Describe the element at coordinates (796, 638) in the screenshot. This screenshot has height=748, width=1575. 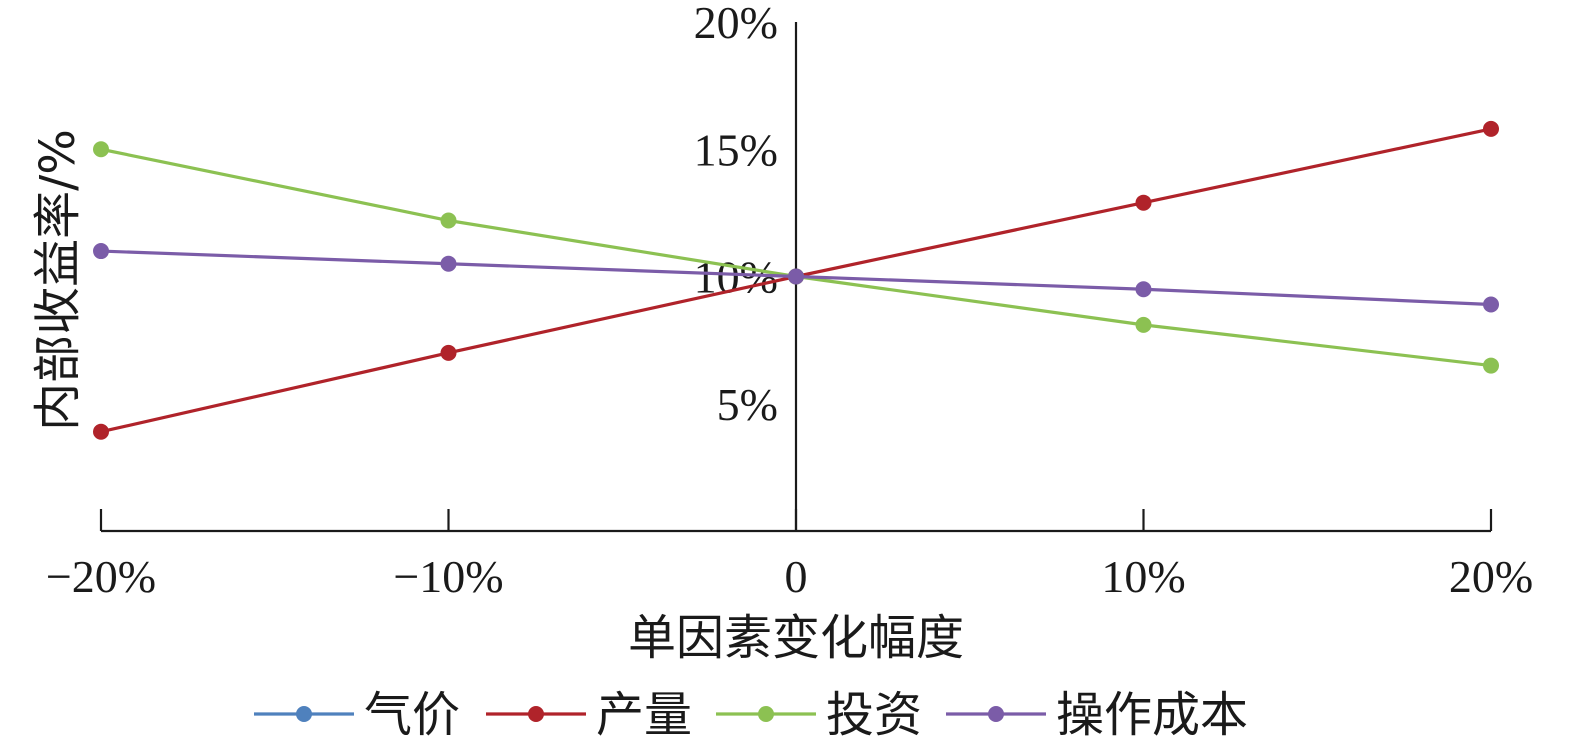
I see `x-axis-title: 单因素变化幅度` at that location.